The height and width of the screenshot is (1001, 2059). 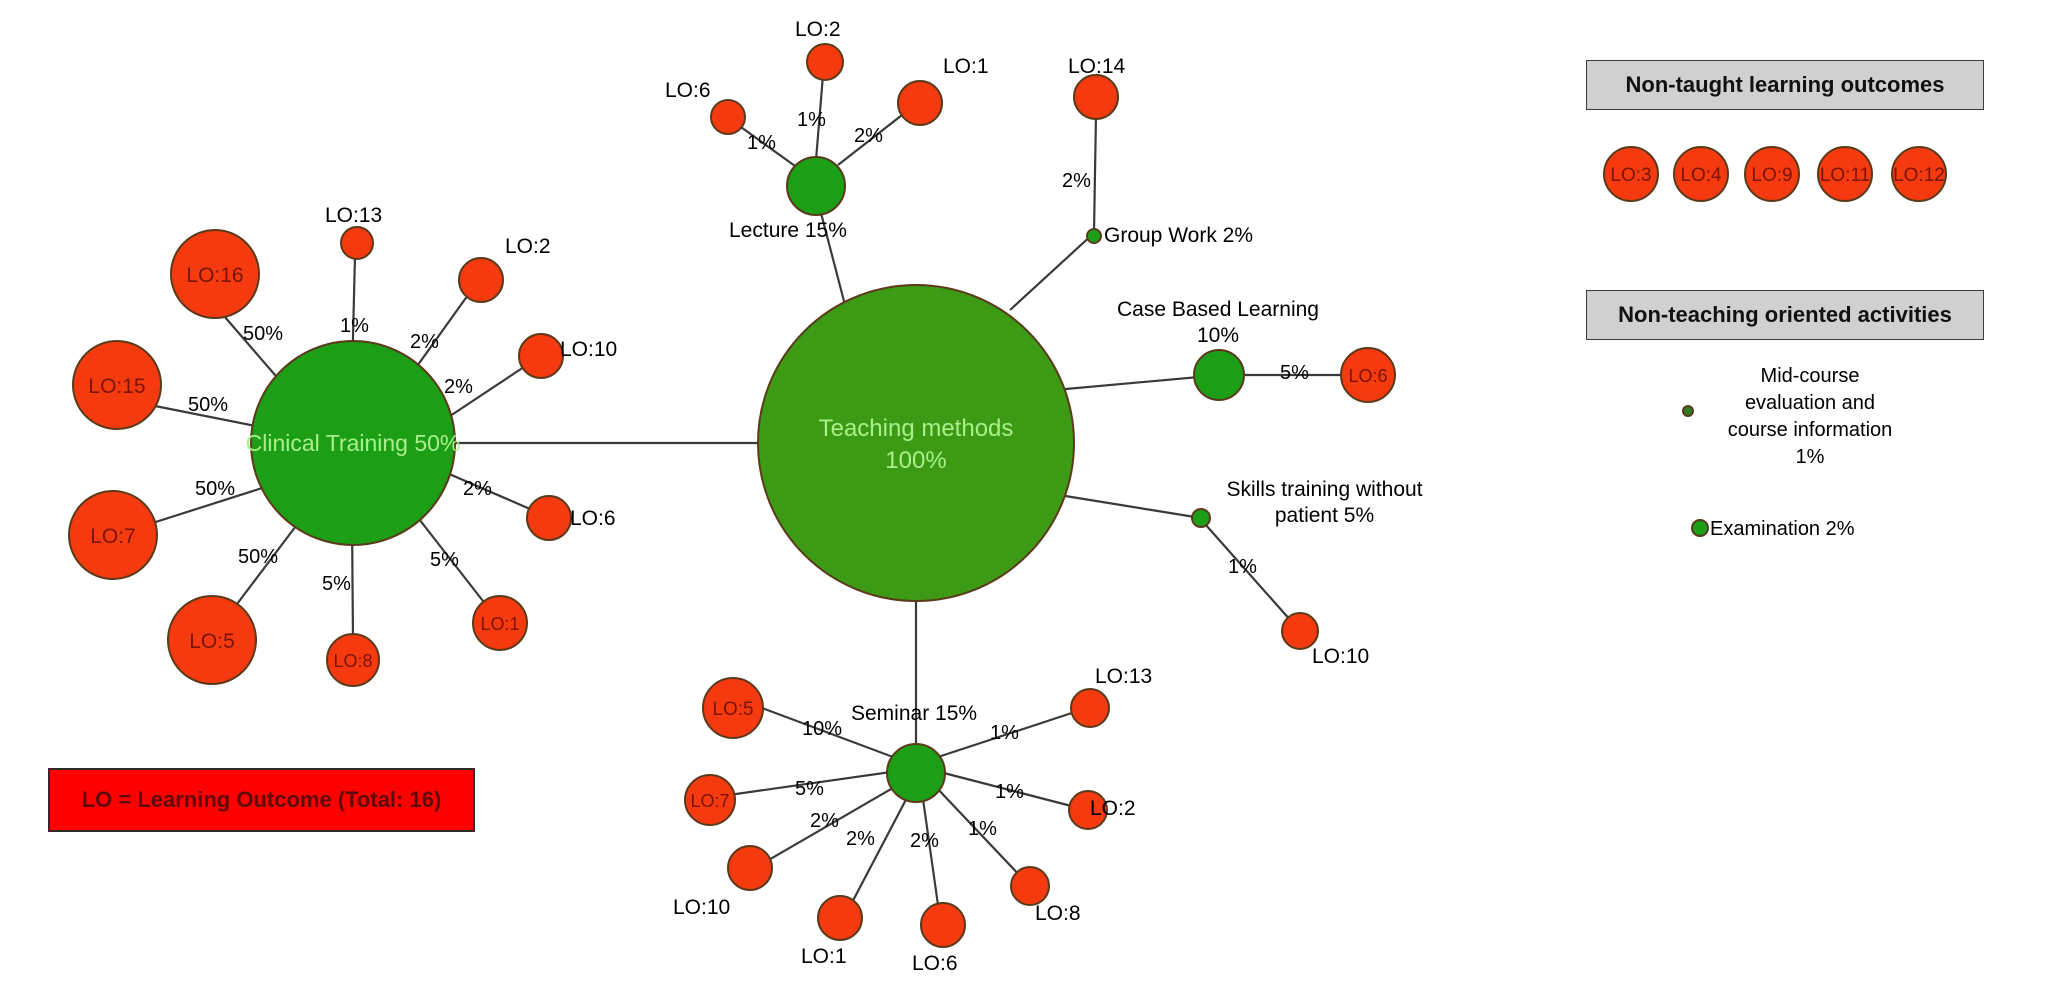 What do you see at coordinates (1324, 489) in the screenshot?
I see `skills-training-label-line1: Skills training without` at bounding box center [1324, 489].